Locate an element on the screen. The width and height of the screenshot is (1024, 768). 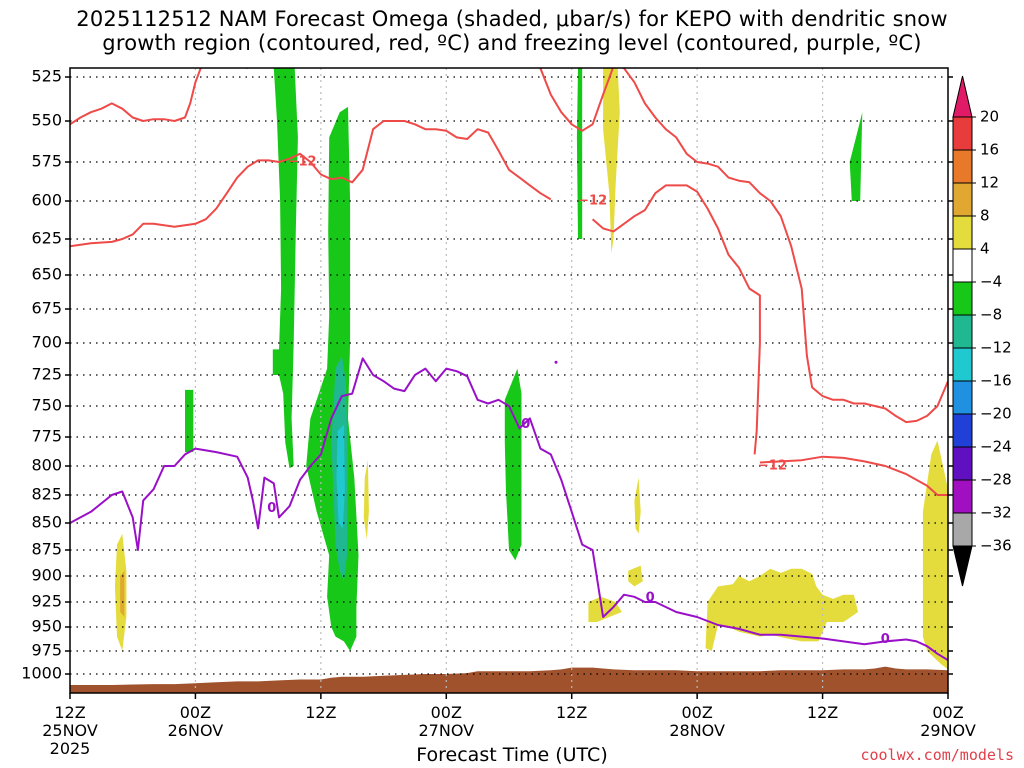
freezing-label-3: 0 is located at coordinates (650, 597).